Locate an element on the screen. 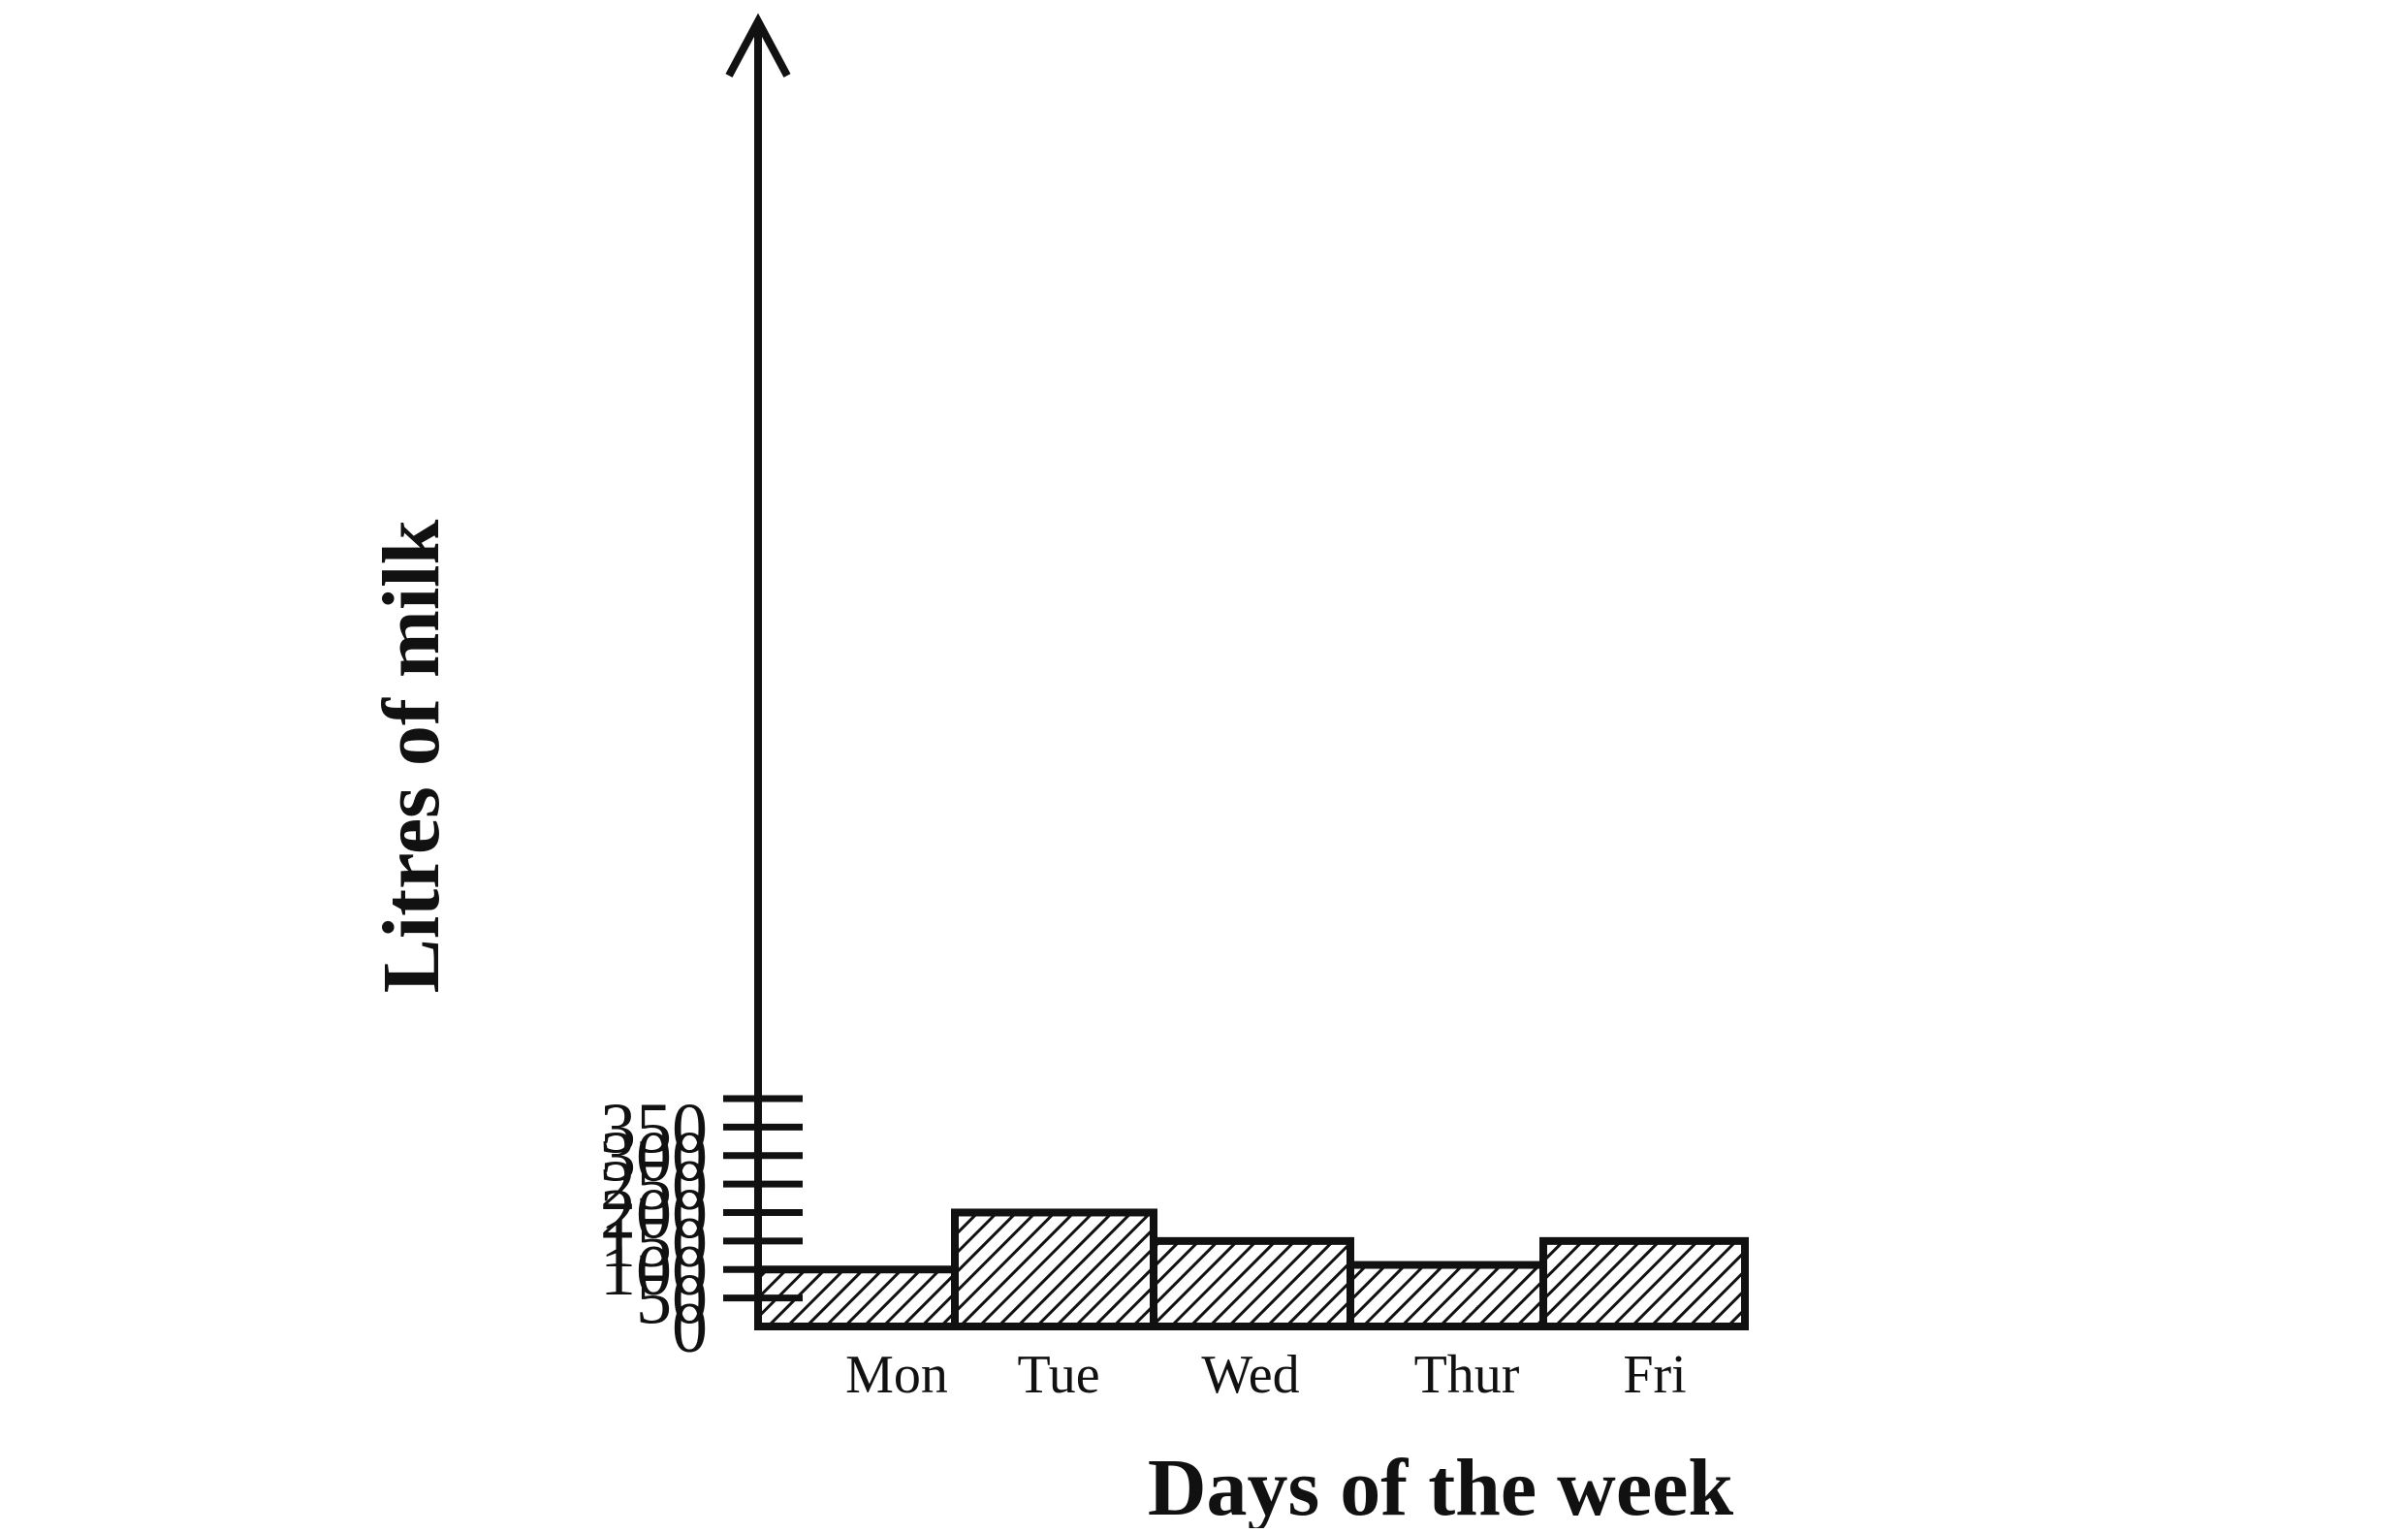 This screenshot has width=2408, height=1533. y-tick-label-50: 50 is located at coordinates (672, 1300).